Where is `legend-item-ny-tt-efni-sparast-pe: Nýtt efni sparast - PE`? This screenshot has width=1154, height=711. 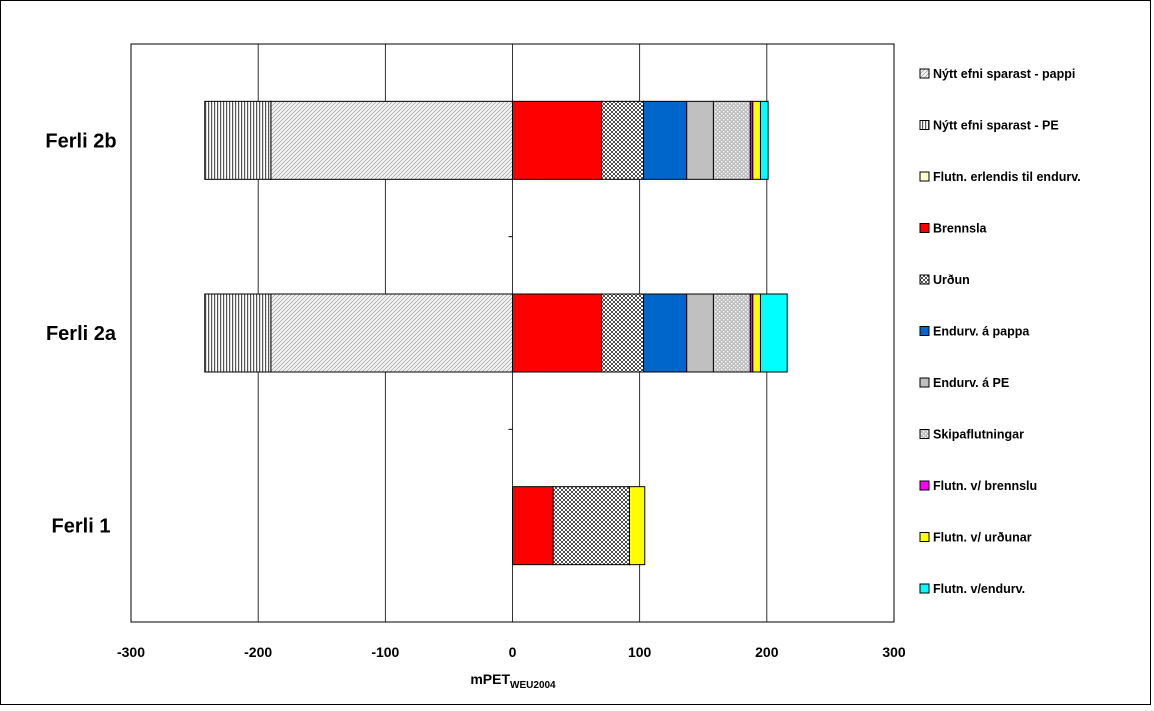 legend-item-ny-tt-efni-sparast-pe: Nýtt efni sparast - PE is located at coordinates (989, 126).